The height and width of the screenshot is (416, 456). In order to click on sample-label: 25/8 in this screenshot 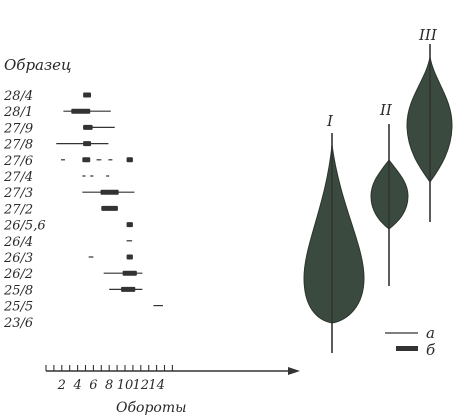, I will do `click(18, 290)`.